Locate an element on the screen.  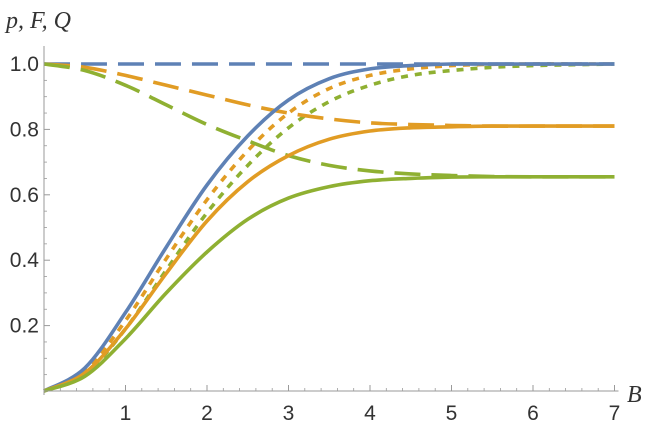
y-tick-label: 0.8 is located at coordinates (24, 129).